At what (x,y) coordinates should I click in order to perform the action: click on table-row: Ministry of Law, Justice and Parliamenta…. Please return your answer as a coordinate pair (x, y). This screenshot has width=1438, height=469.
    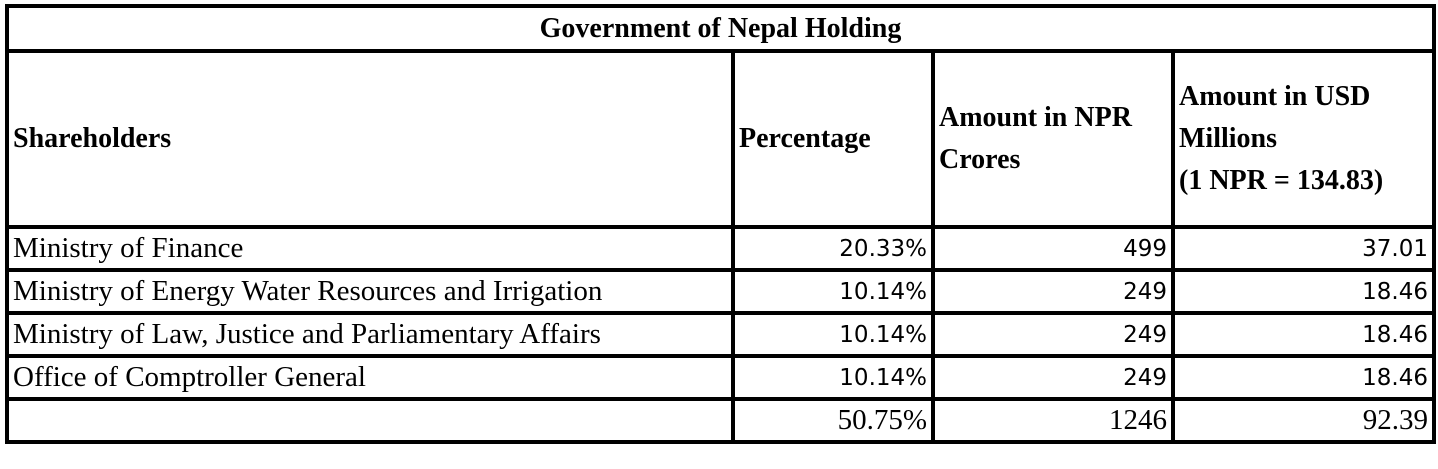
    Looking at the image, I should click on (720, 334).